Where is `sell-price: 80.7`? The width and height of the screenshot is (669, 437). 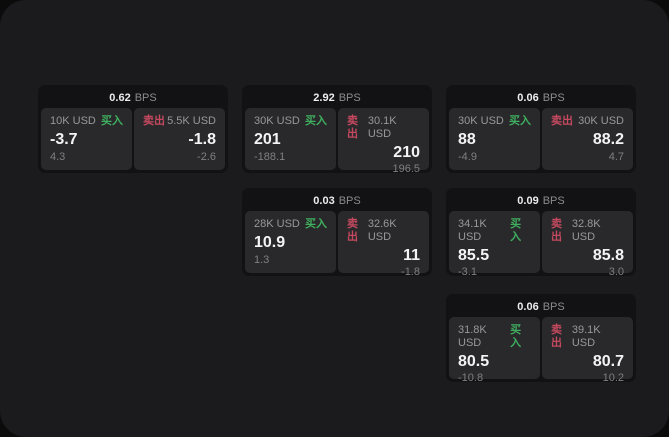
sell-price: 80.7 is located at coordinates (608, 361).